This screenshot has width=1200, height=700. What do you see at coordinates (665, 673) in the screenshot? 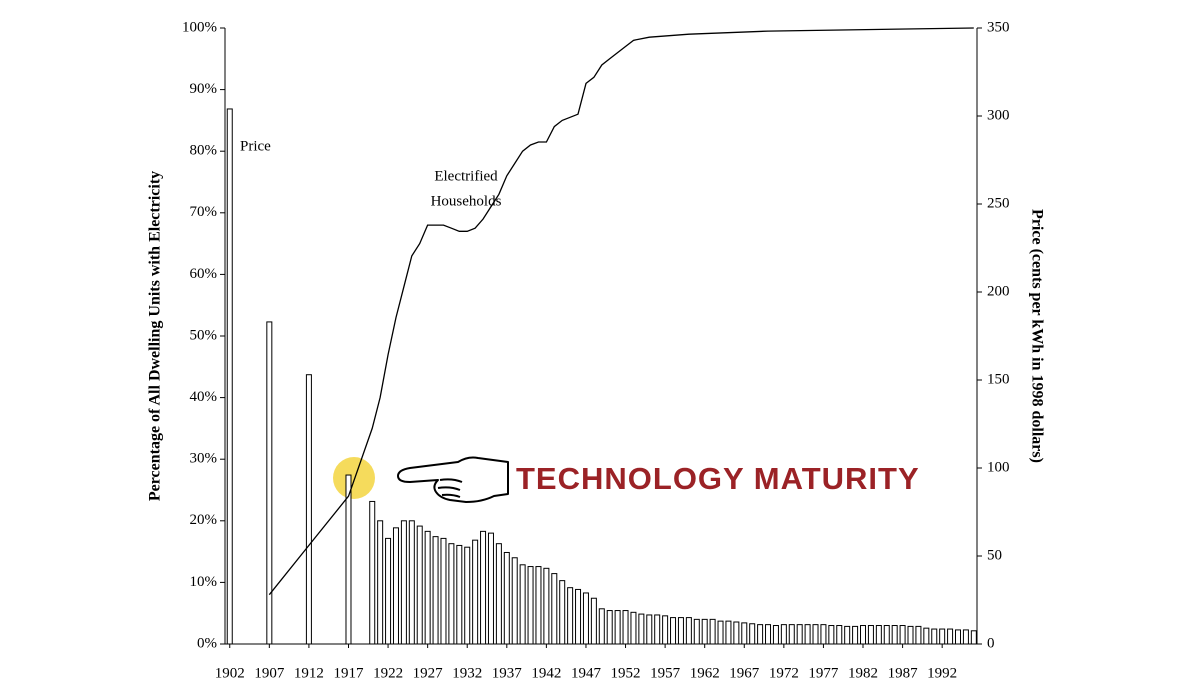
I see `x-tick-label: 1957` at bounding box center [665, 673].